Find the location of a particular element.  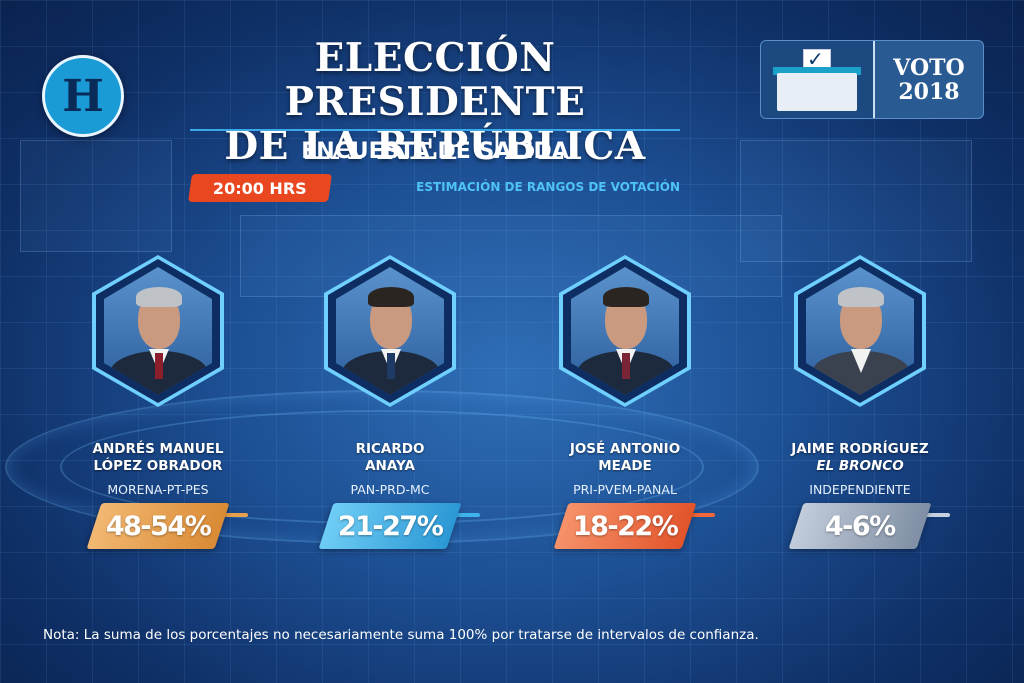

vote-range-badge: 48-54% is located at coordinates (158, 526).